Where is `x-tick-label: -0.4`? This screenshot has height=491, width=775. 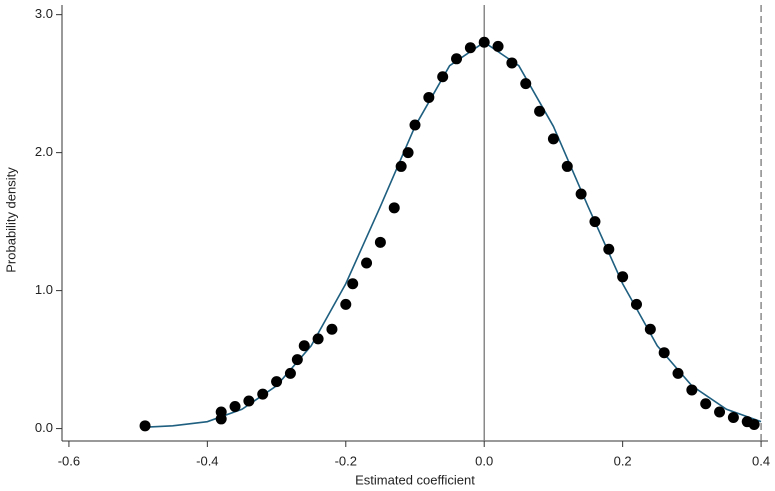 x-tick-label: -0.4 is located at coordinates (207, 460).